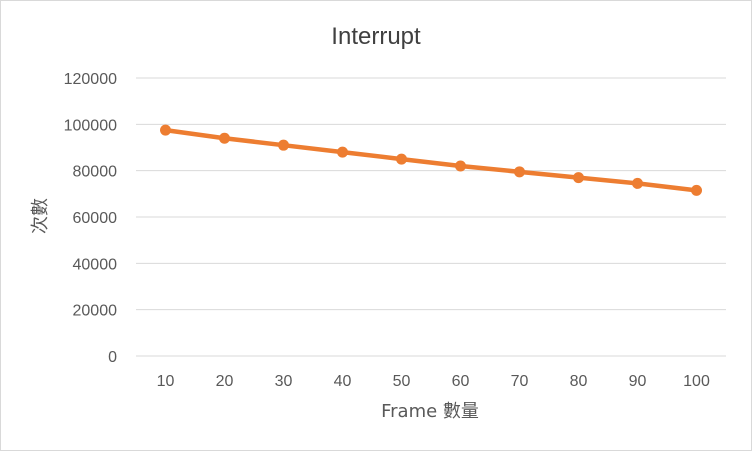 This screenshot has width=752, height=451. What do you see at coordinates (696, 381) in the screenshot?
I see `x-tick-label: 100` at bounding box center [696, 381].